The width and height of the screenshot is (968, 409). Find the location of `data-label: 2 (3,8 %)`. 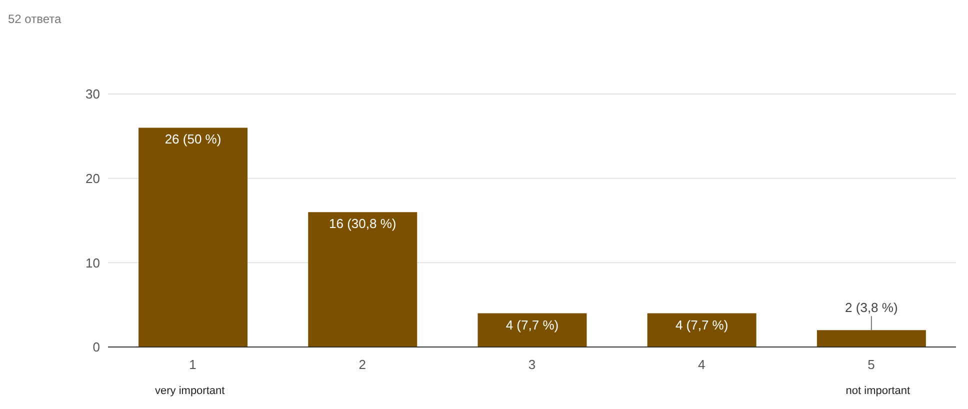

data-label: 2 (3,8 %) is located at coordinates (871, 308).